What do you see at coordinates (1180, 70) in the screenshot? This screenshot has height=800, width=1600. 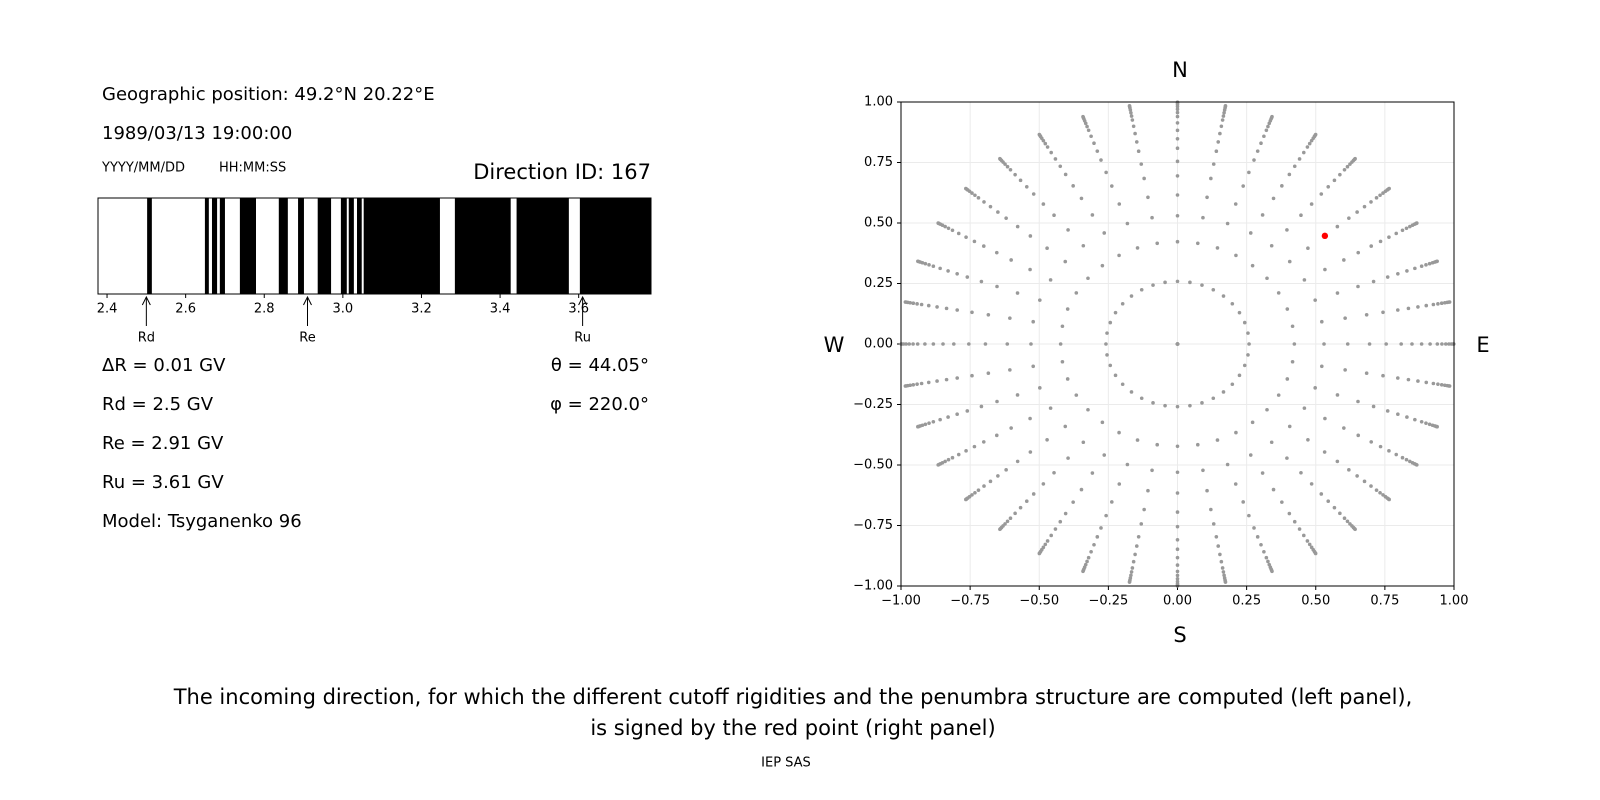 I see `compass-north: N` at bounding box center [1180, 70].